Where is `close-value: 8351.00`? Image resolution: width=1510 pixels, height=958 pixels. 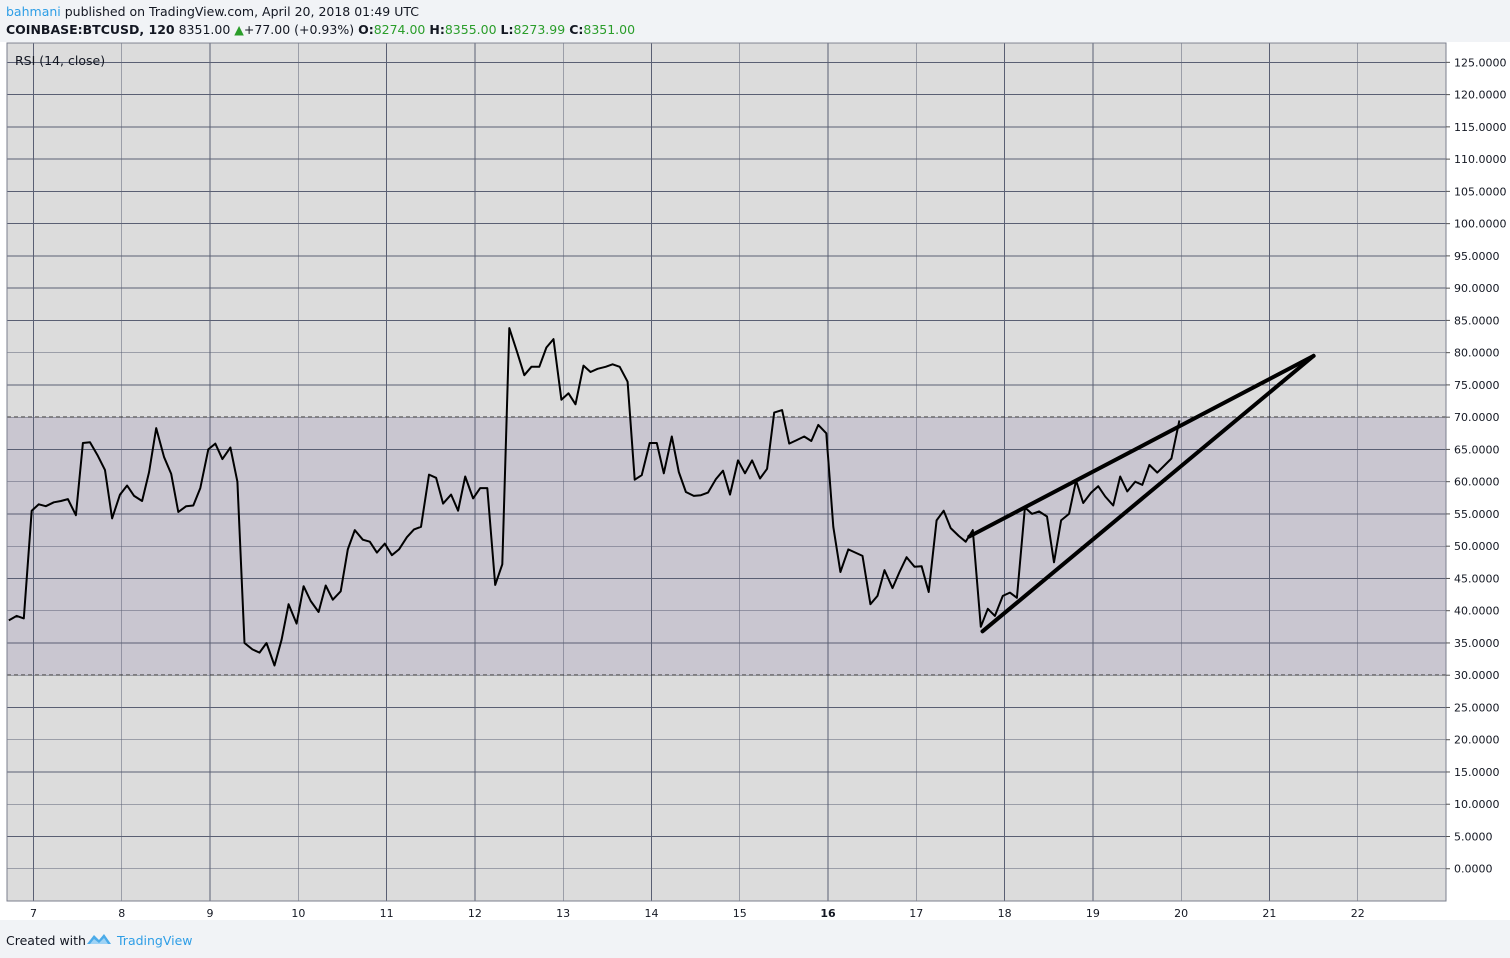
close-value: 8351.00 is located at coordinates (609, 29).